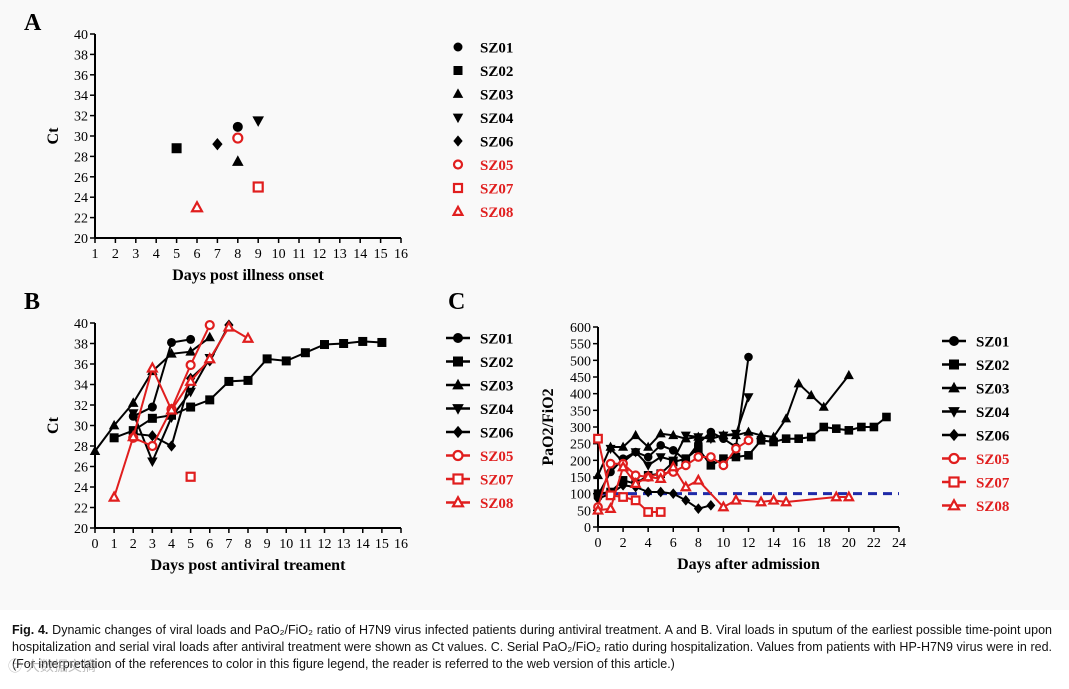 This screenshot has width=1069, height=689. Describe the element at coordinates (824, 543) in the screenshot. I see `x-tick-label: 18` at that location.